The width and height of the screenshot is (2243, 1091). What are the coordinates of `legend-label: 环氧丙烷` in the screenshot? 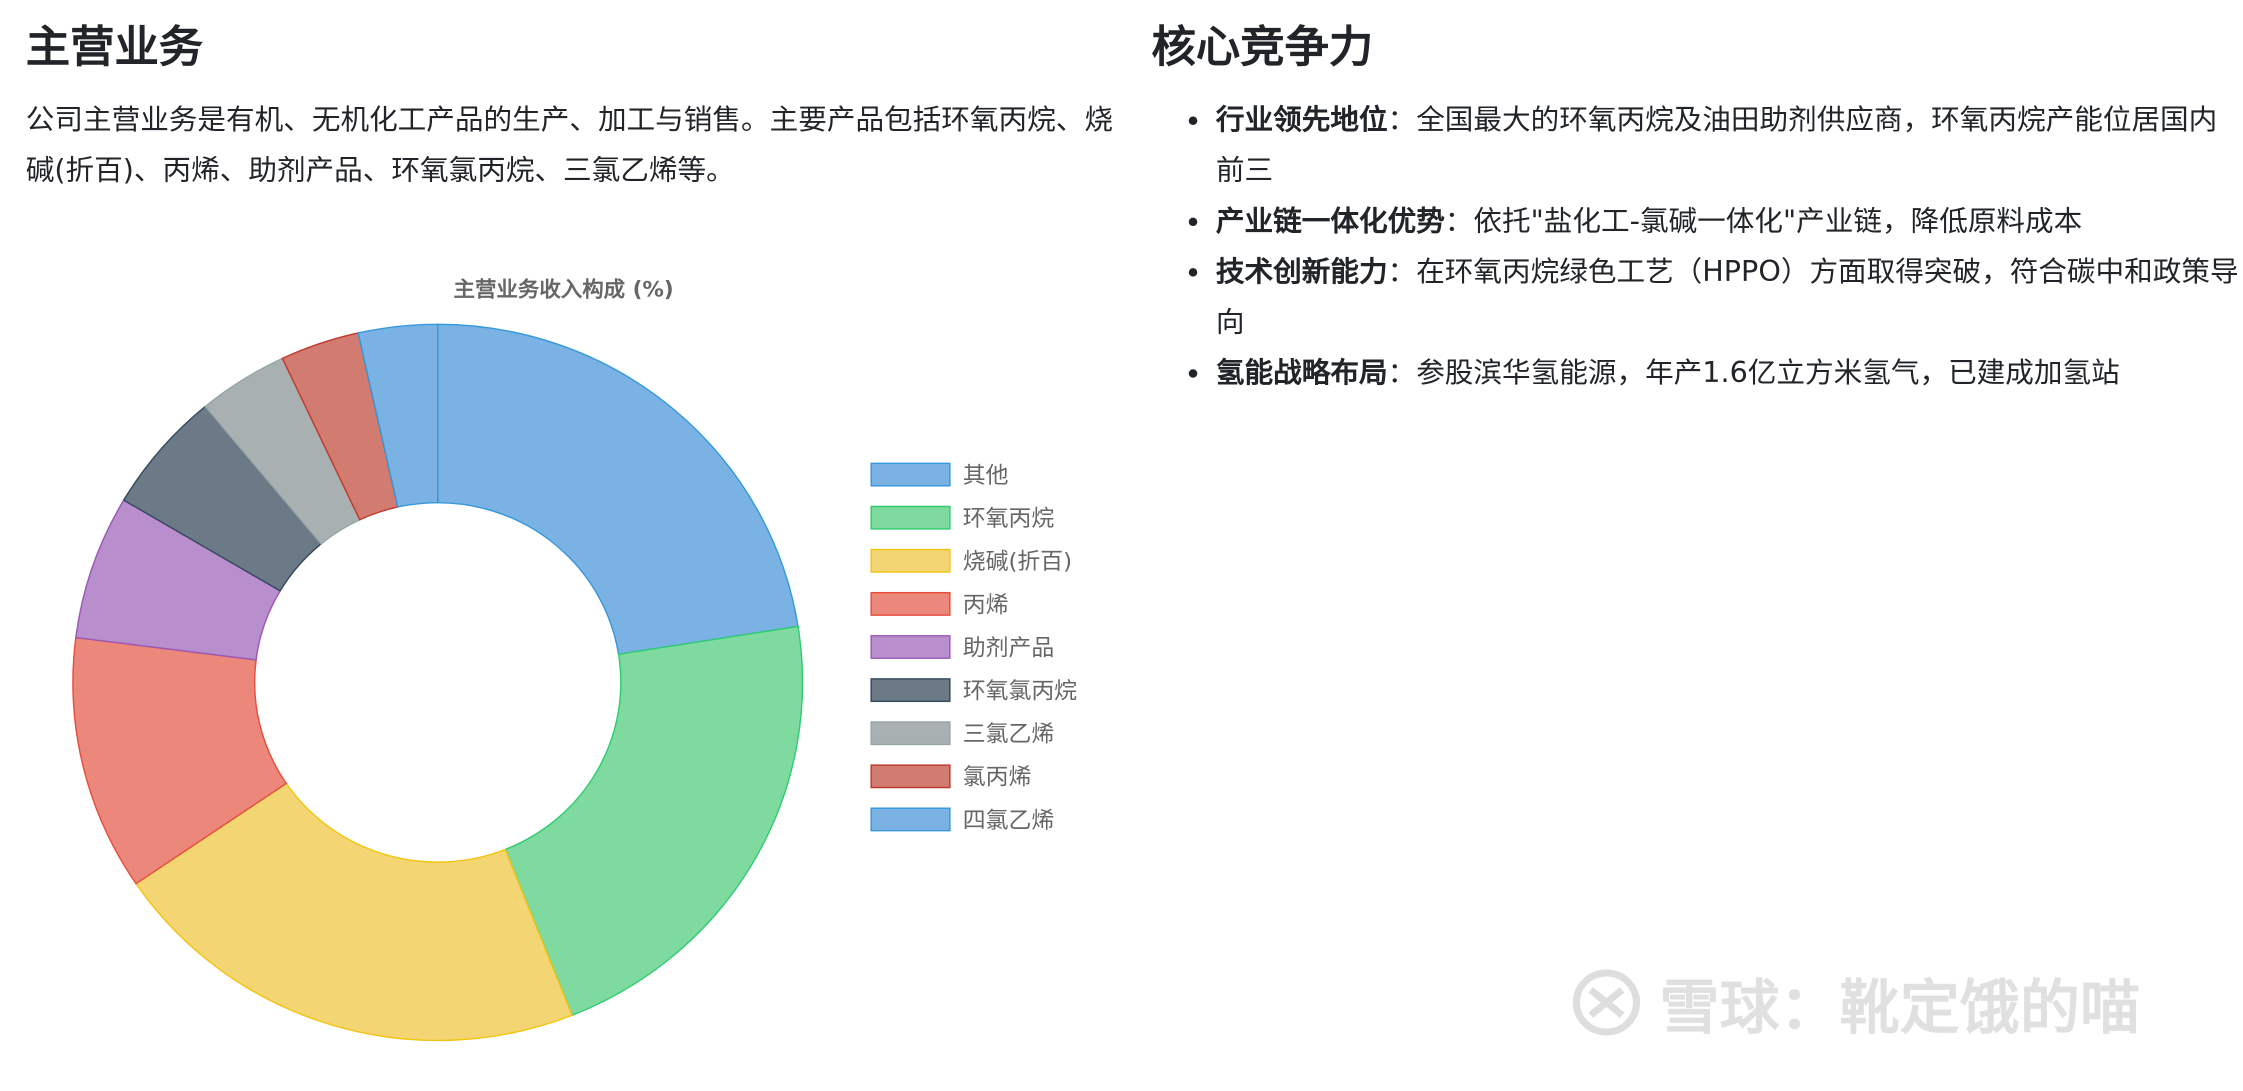 It's located at (1008, 519).